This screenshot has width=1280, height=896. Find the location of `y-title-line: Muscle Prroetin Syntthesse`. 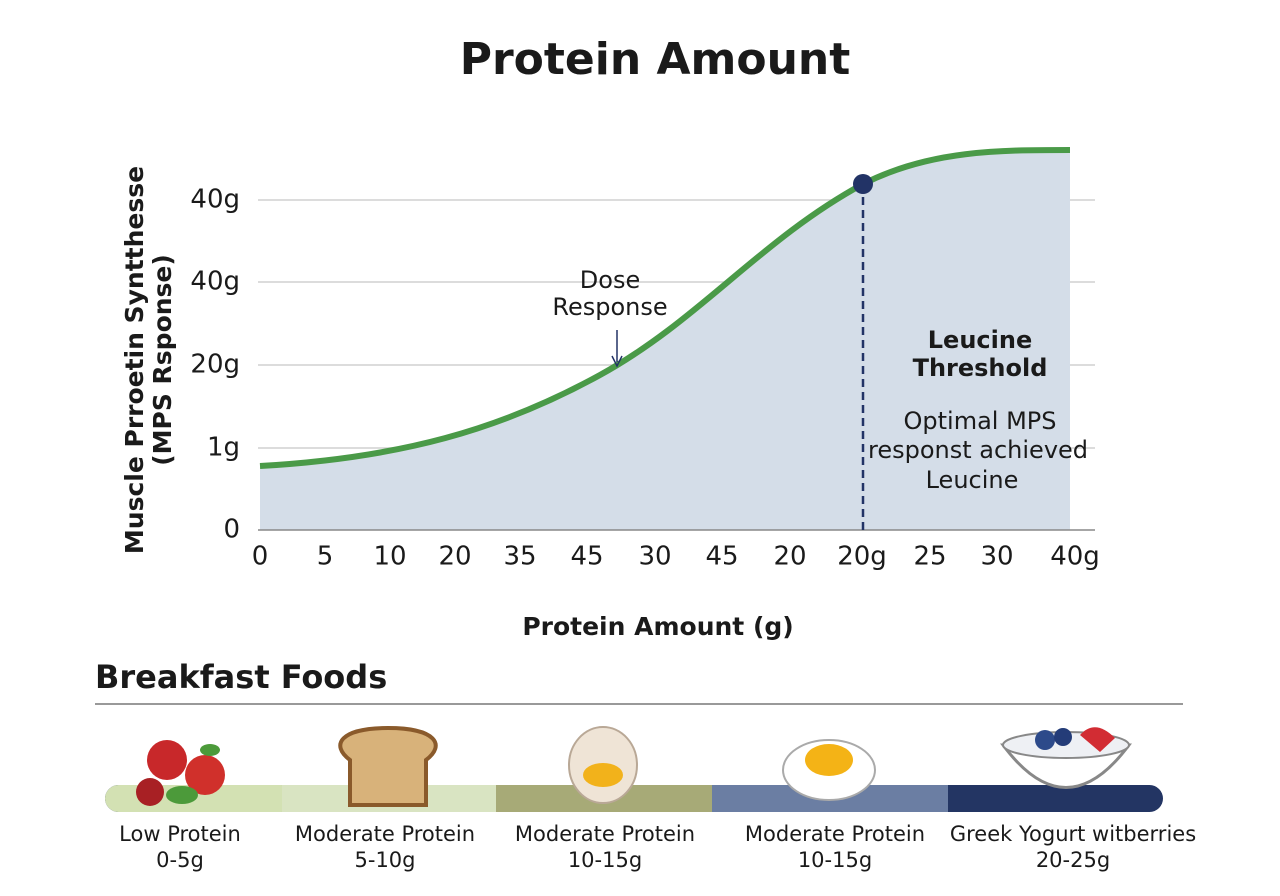

y-title-line: Muscle Prroetin Syntthesse is located at coordinates (134, 360).